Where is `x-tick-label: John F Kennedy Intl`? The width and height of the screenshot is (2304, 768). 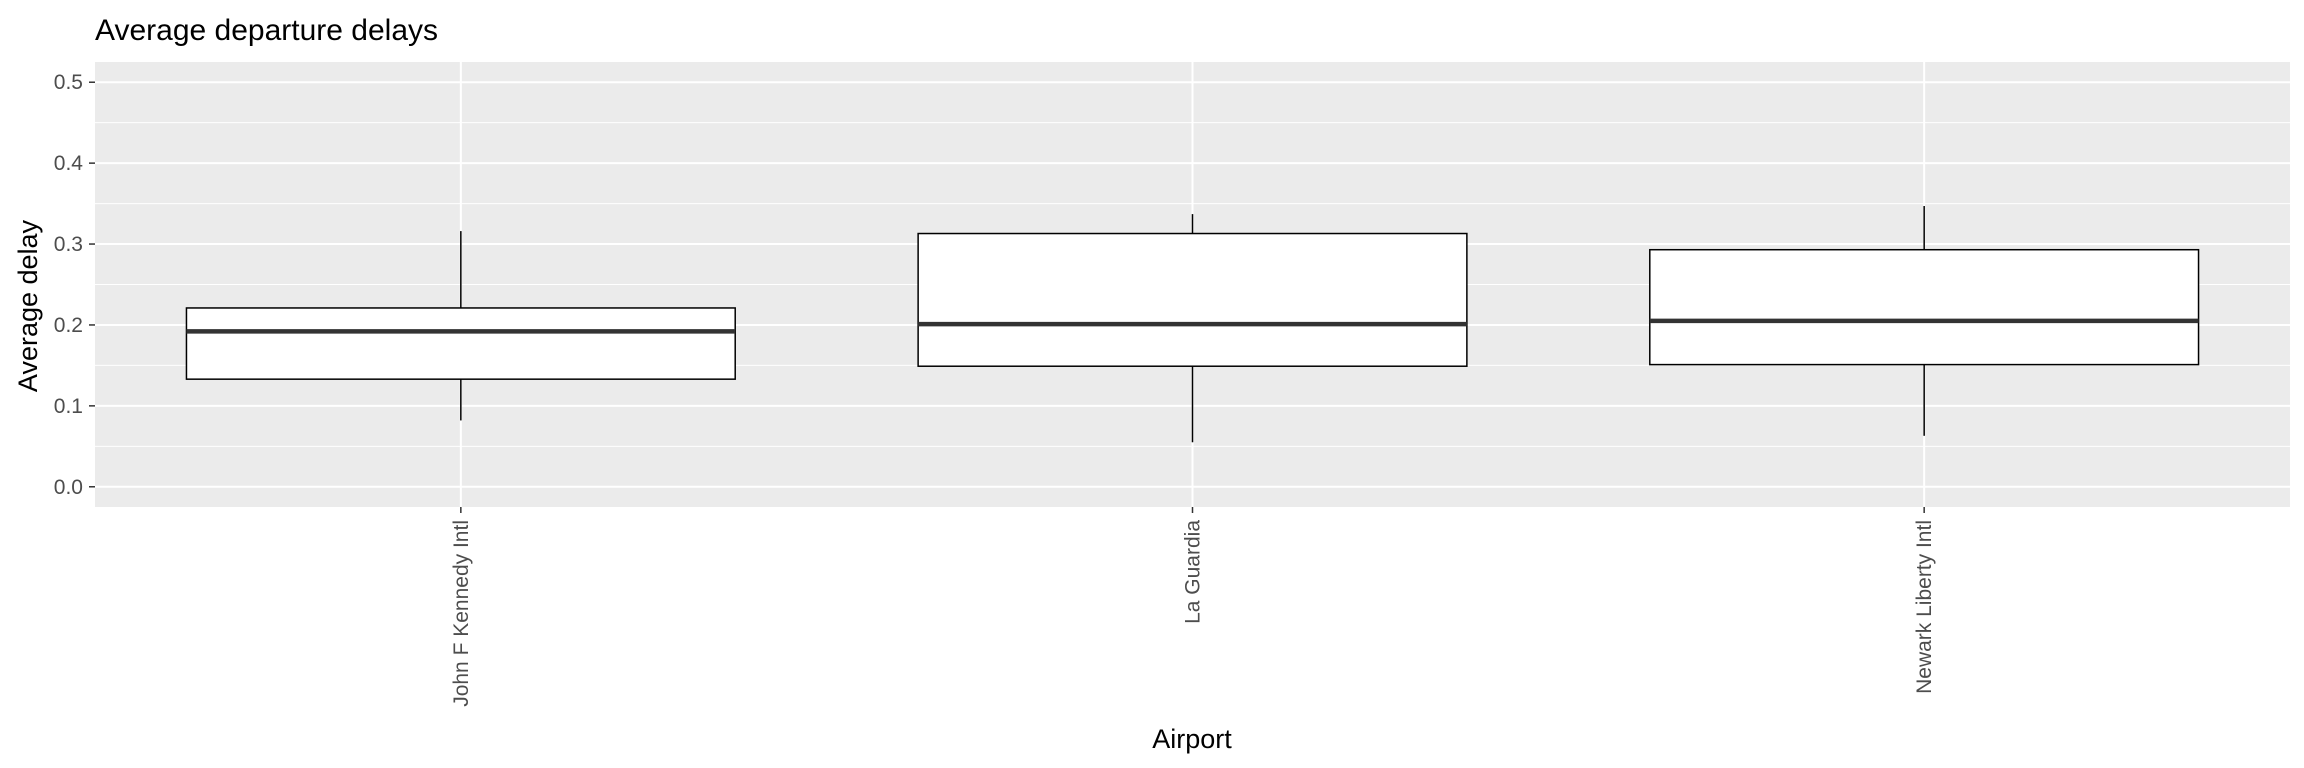 x-tick-label: John F Kennedy Intl is located at coordinates (461, 613).